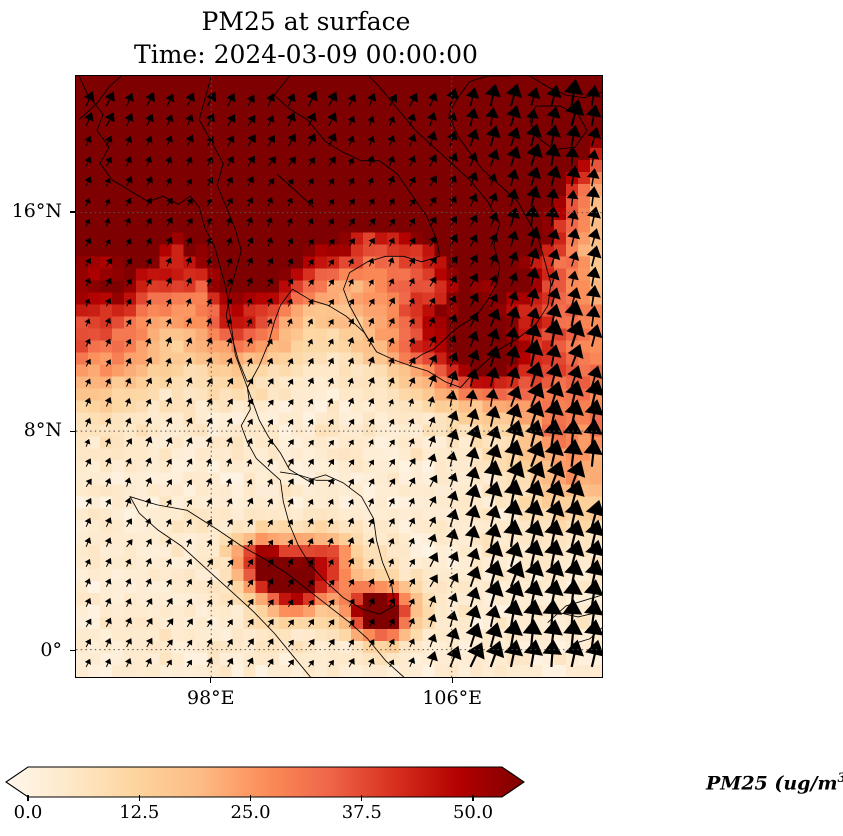 The width and height of the screenshot is (843, 836). Describe the element at coordinates (36, 211) in the screenshot. I see `ticklabel-lat-16: 16°N` at that location.